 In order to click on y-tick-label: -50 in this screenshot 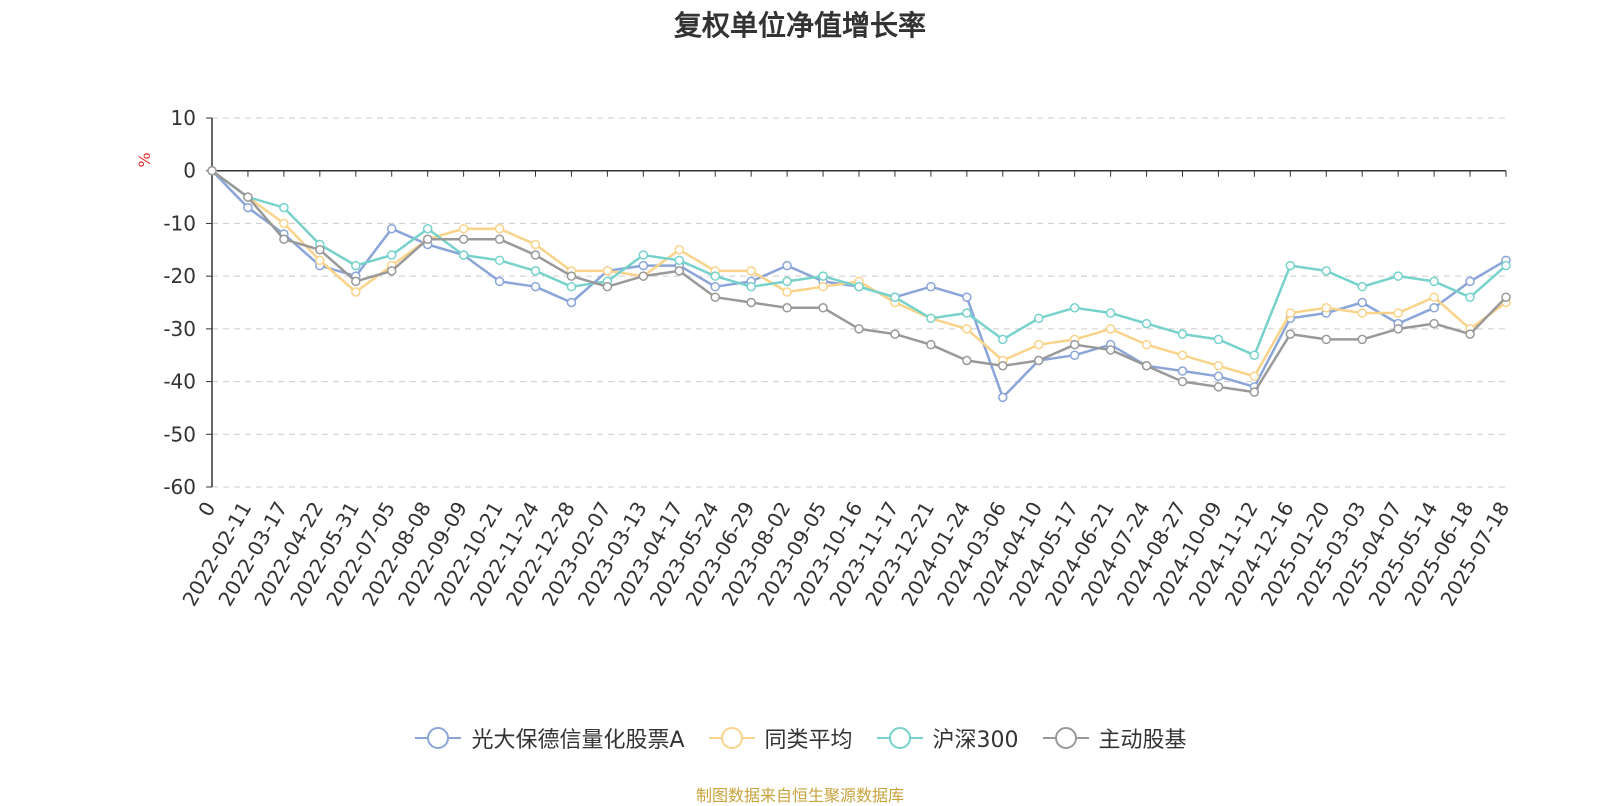, I will do `click(179, 434)`.